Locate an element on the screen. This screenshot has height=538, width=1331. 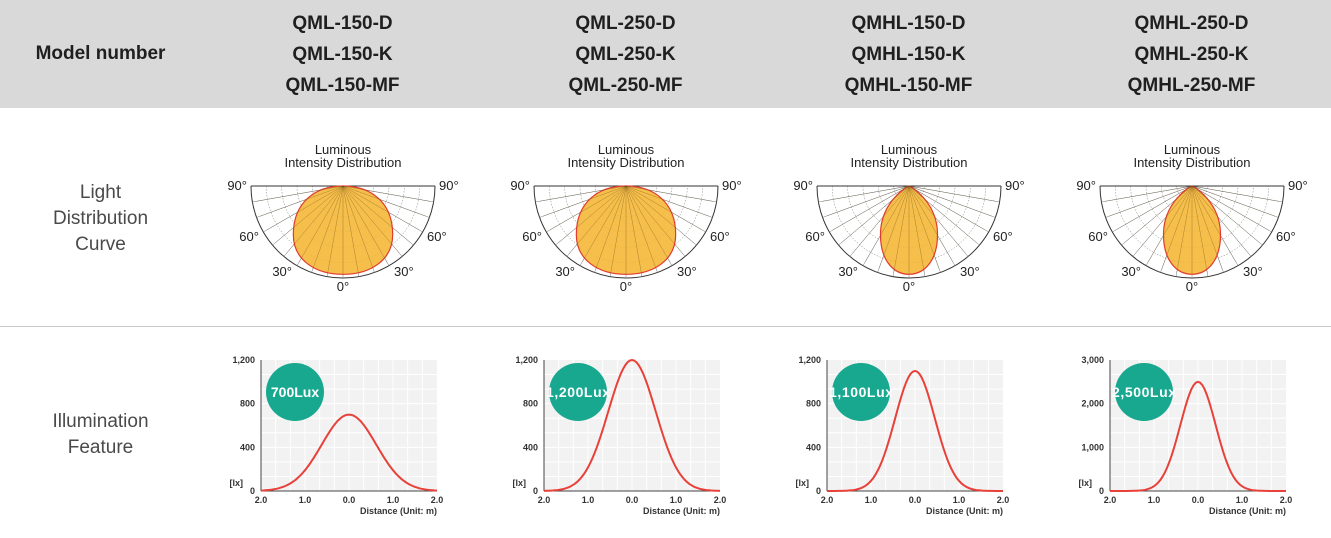
model-name: QML-150-K is located at coordinates (342, 54).